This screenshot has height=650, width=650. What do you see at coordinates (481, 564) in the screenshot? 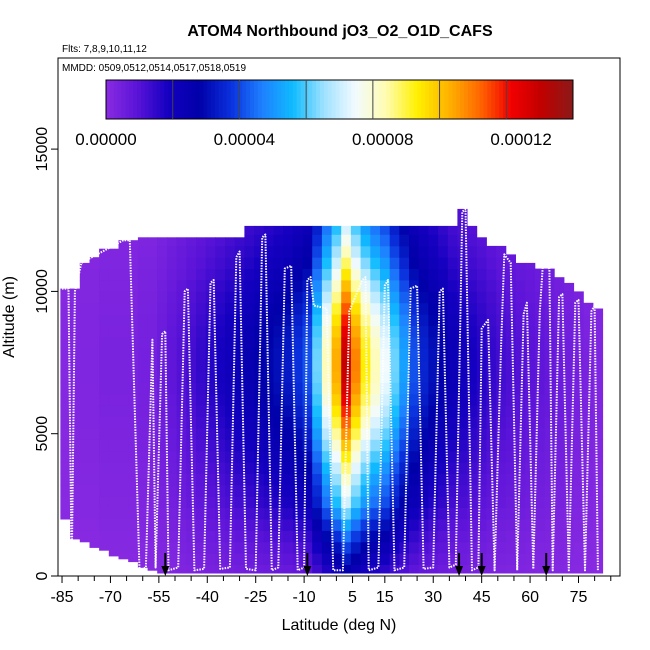
I see `arrow-marker` at bounding box center [481, 564].